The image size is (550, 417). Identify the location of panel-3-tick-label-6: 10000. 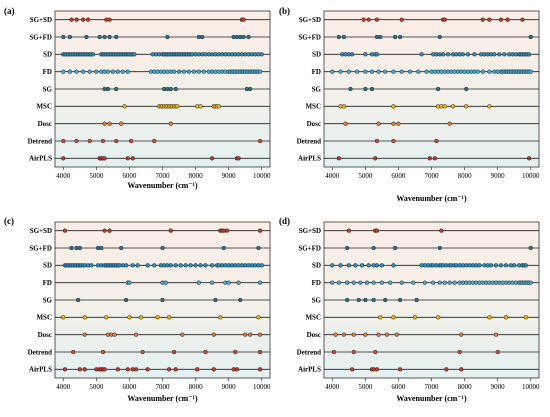
(262, 387).